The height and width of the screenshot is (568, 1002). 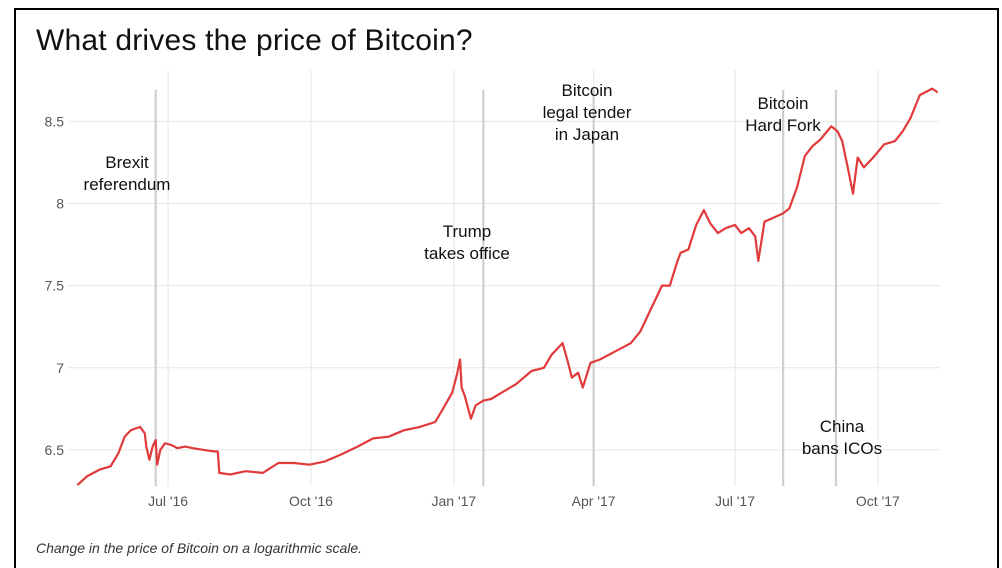 What do you see at coordinates (454, 501) in the screenshot?
I see `x-tick-label: Jan '17` at bounding box center [454, 501].